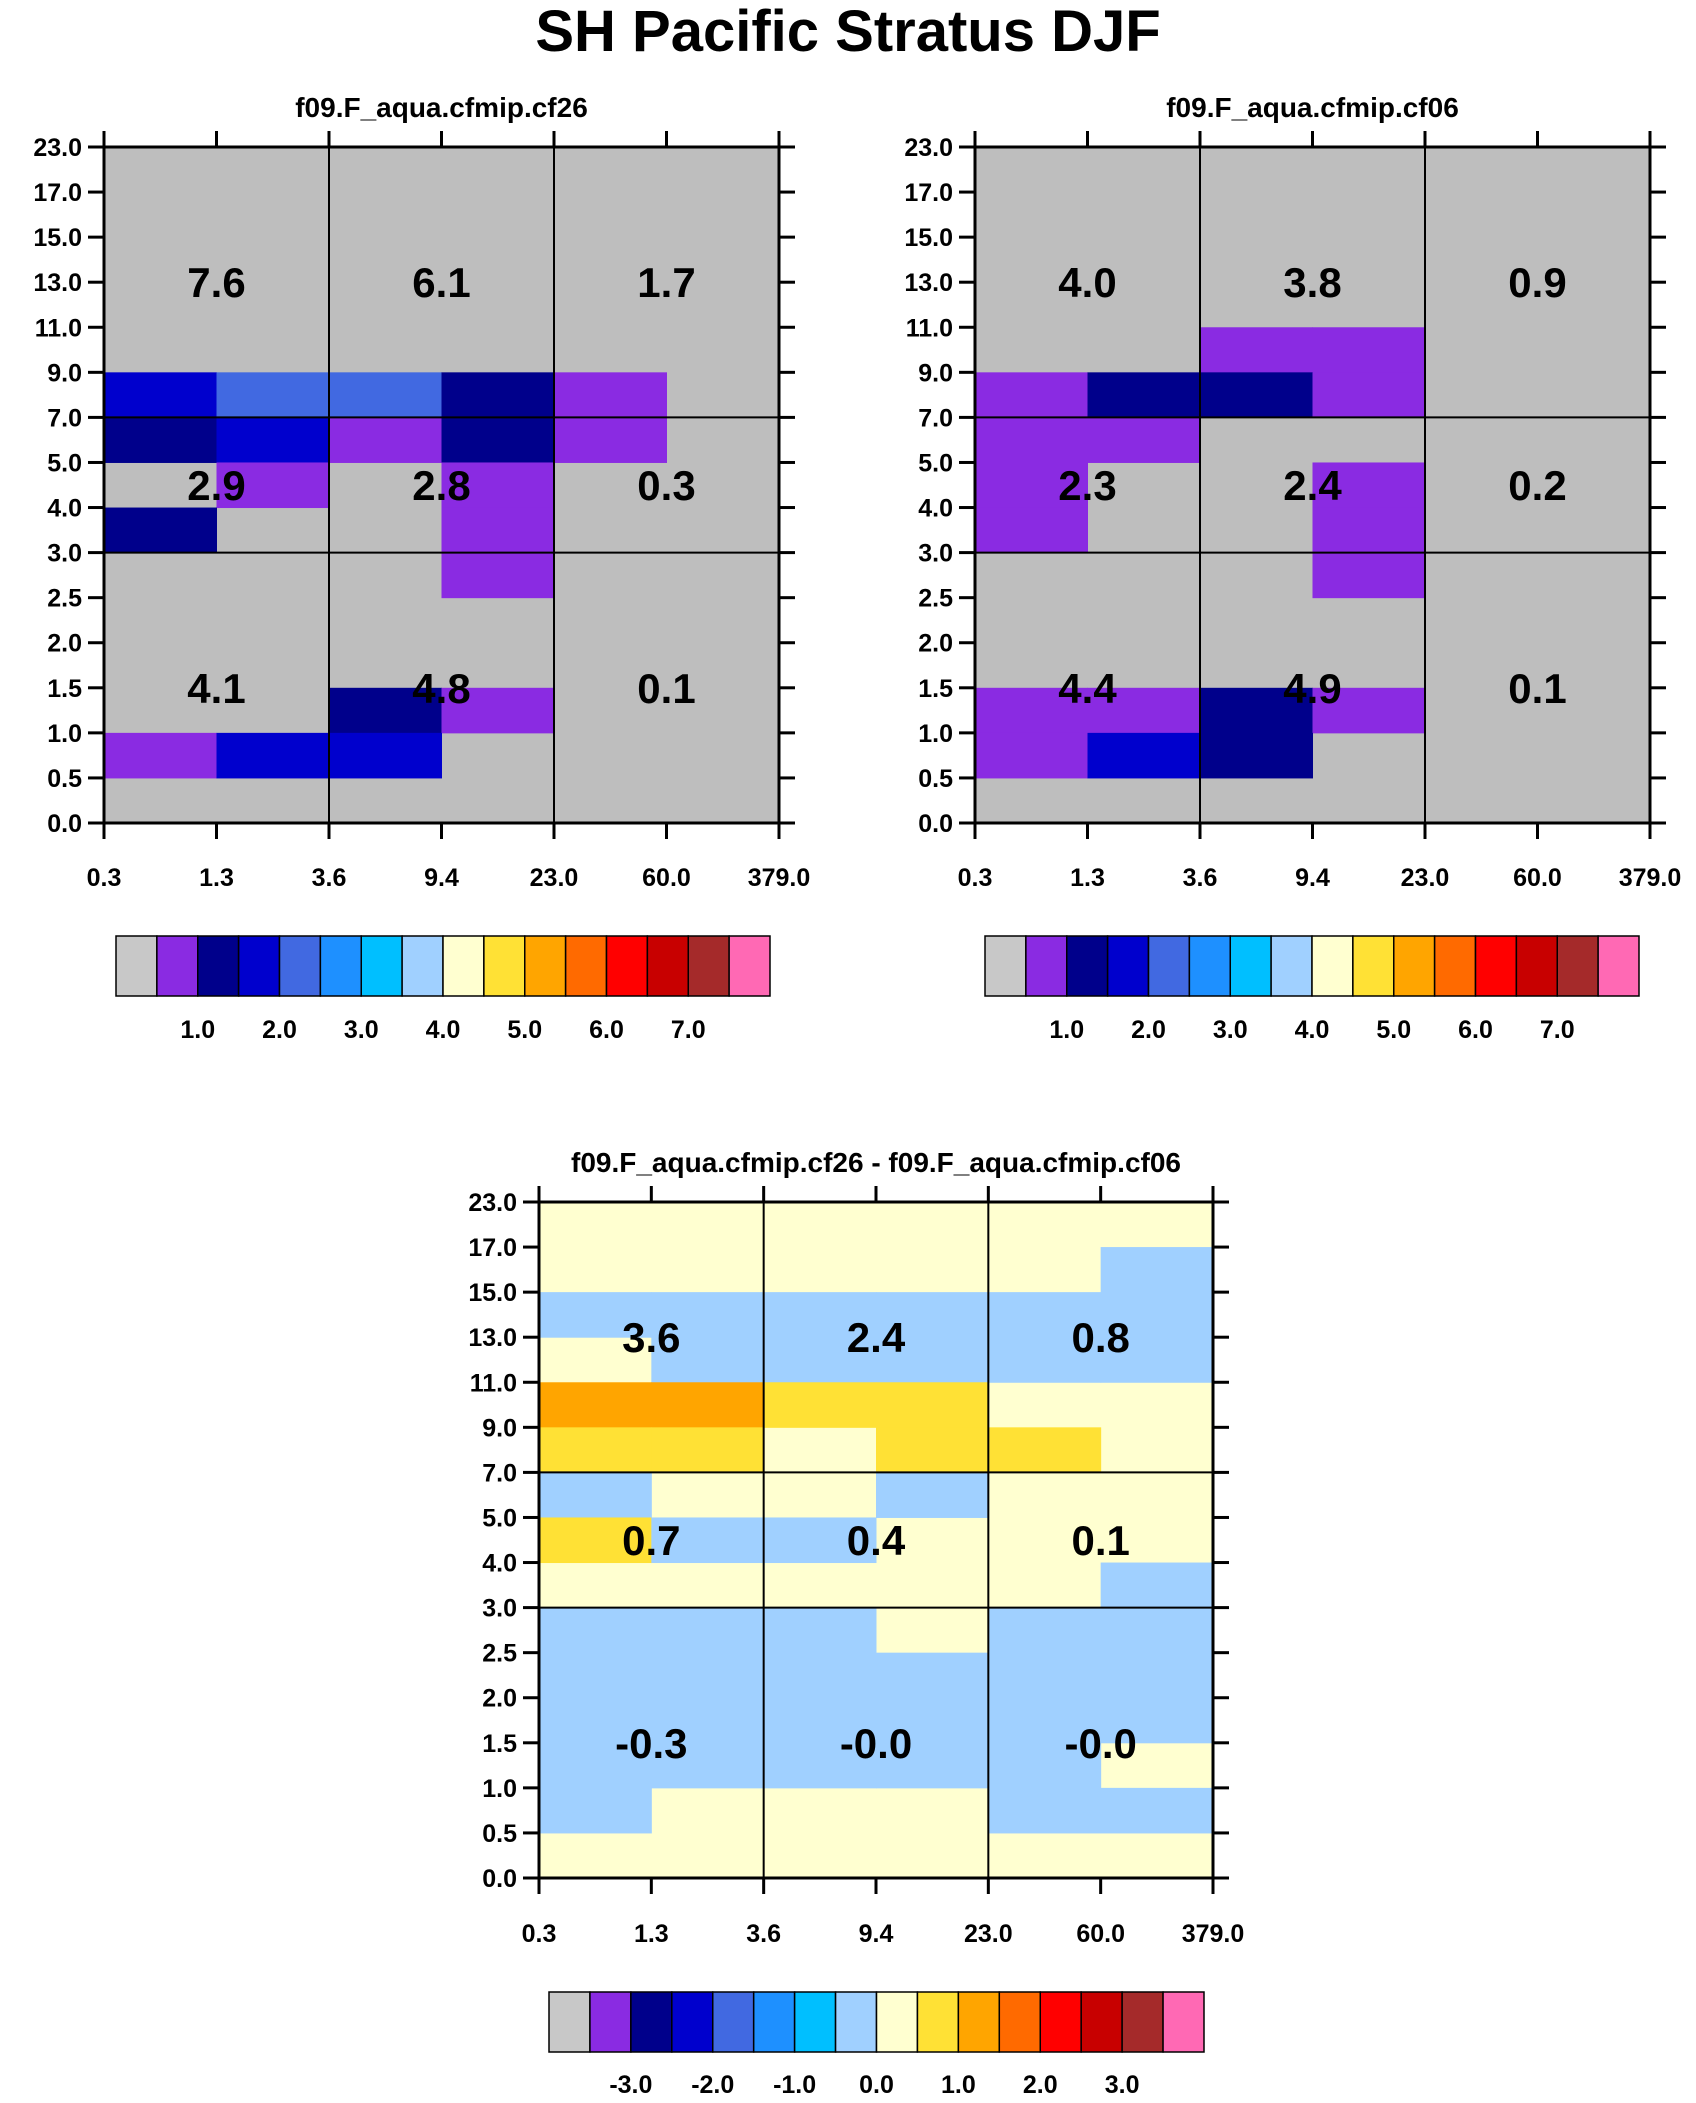 The width and height of the screenshot is (1696, 2103). What do you see at coordinates (876, 1337) in the screenshot?
I see `block-total-label: 2.4` at bounding box center [876, 1337].